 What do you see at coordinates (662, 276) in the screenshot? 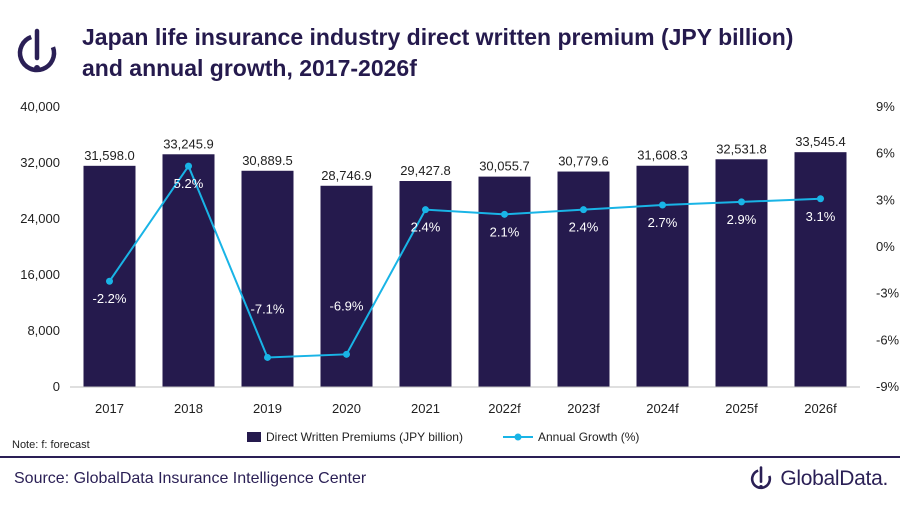
I see `bar-2024f` at bounding box center [662, 276].